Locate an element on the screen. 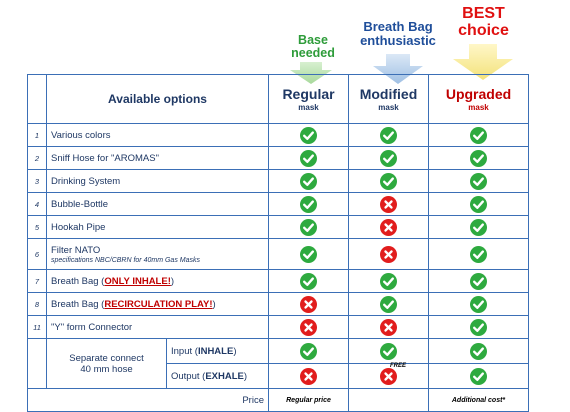  table-row: 11 "Y" form Connector is located at coordinates (278, 327).